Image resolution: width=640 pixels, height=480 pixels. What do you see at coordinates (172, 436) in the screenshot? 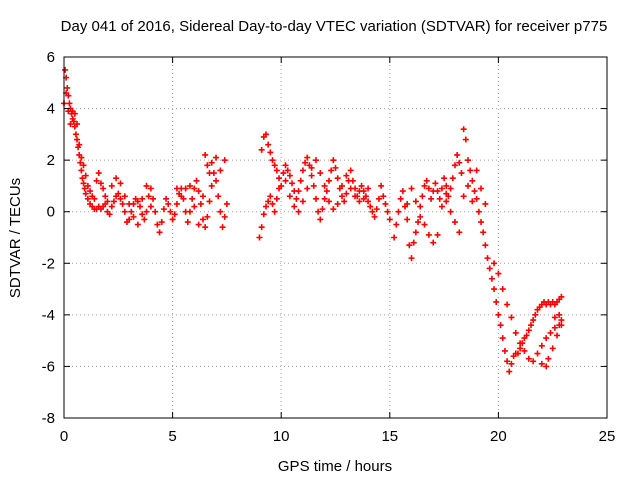
I see `x-tick-label: 5` at bounding box center [172, 436].